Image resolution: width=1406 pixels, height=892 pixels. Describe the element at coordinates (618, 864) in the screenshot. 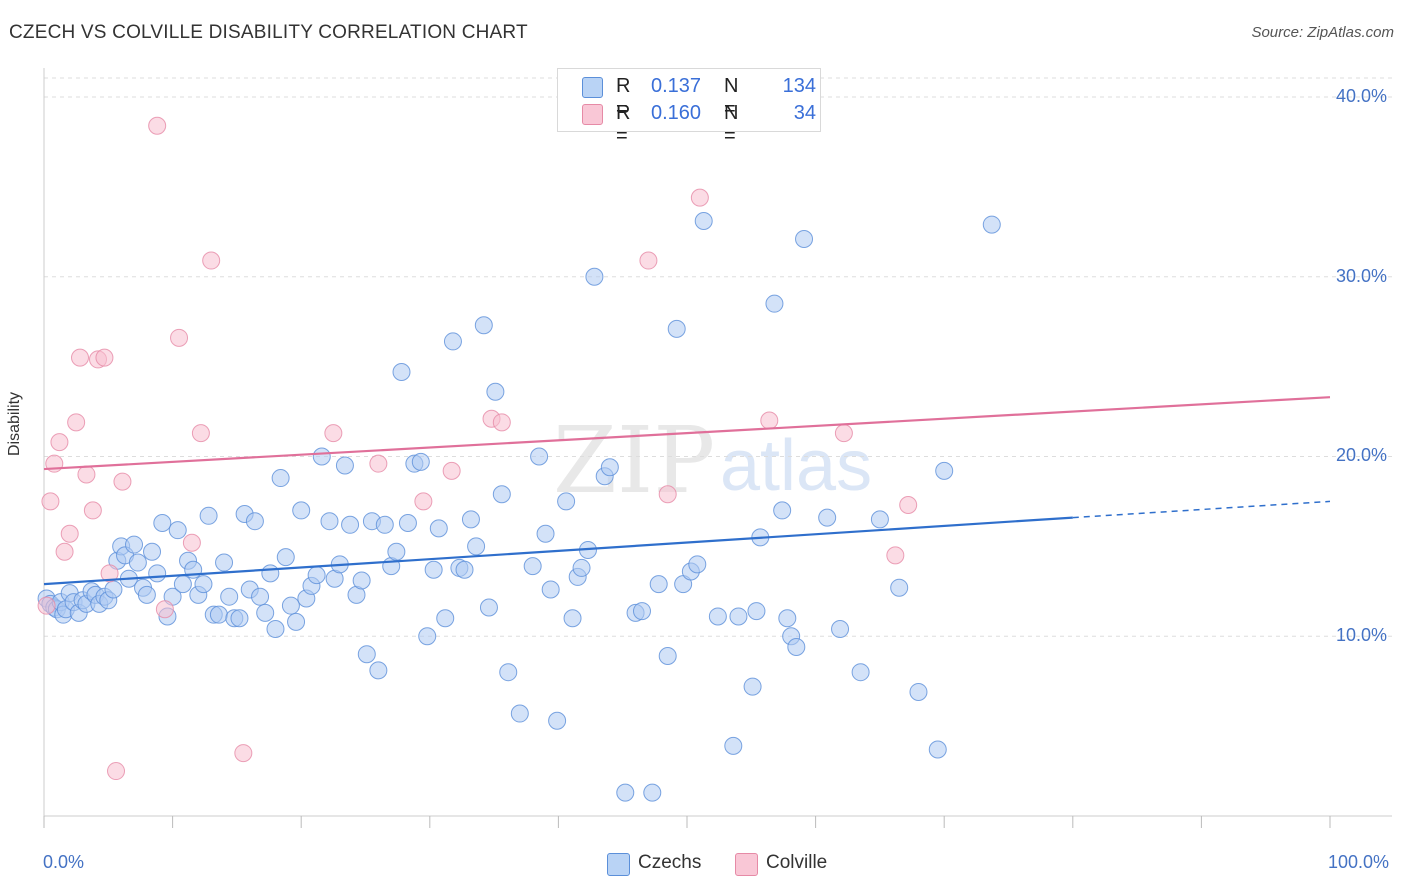

I see `czechs-swatch` at that location.